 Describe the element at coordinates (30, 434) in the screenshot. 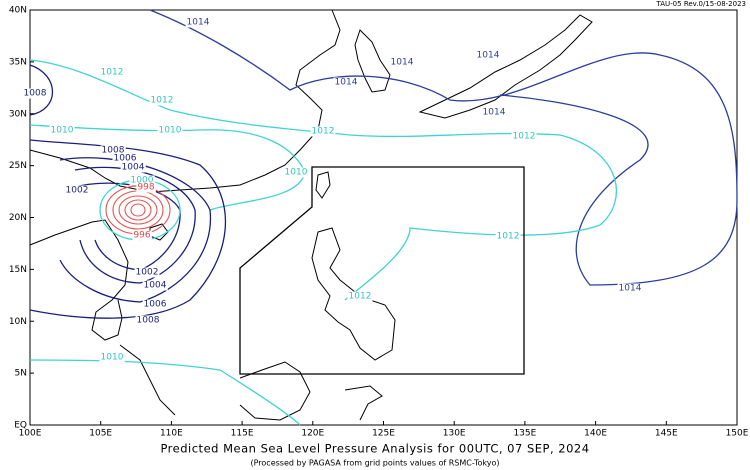

I see `lon-label: 100E` at that location.